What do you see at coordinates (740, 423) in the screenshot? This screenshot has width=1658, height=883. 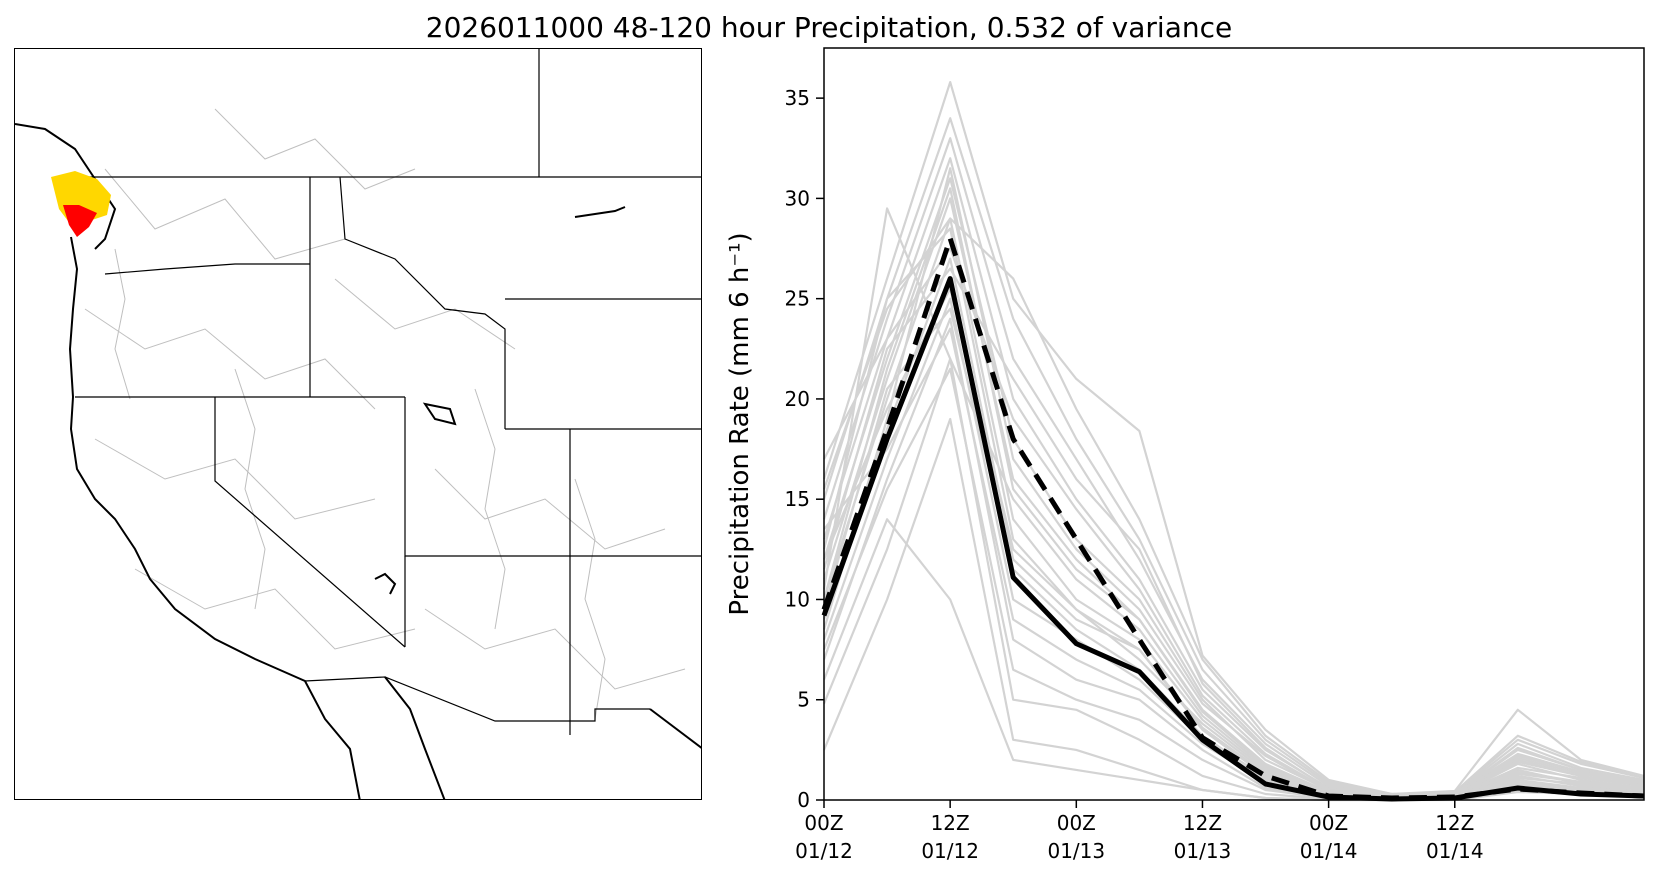 I see `y-axis-label: Precipitation Rate (mm 6 h⁻¹)` at bounding box center [740, 423].